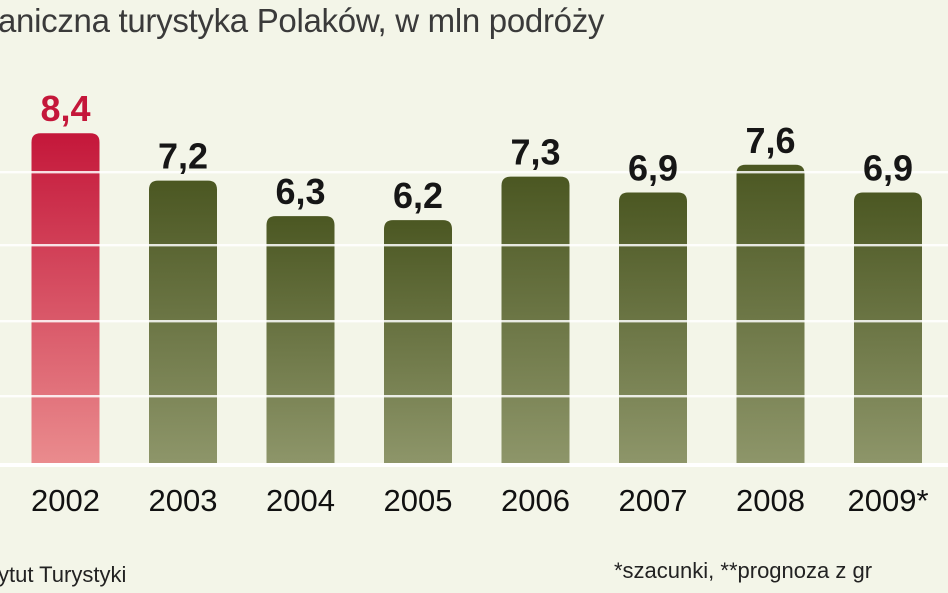  Describe the element at coordinates (300, 191) in the screenshot. I see `value-label-2004: 6,3` at that location.